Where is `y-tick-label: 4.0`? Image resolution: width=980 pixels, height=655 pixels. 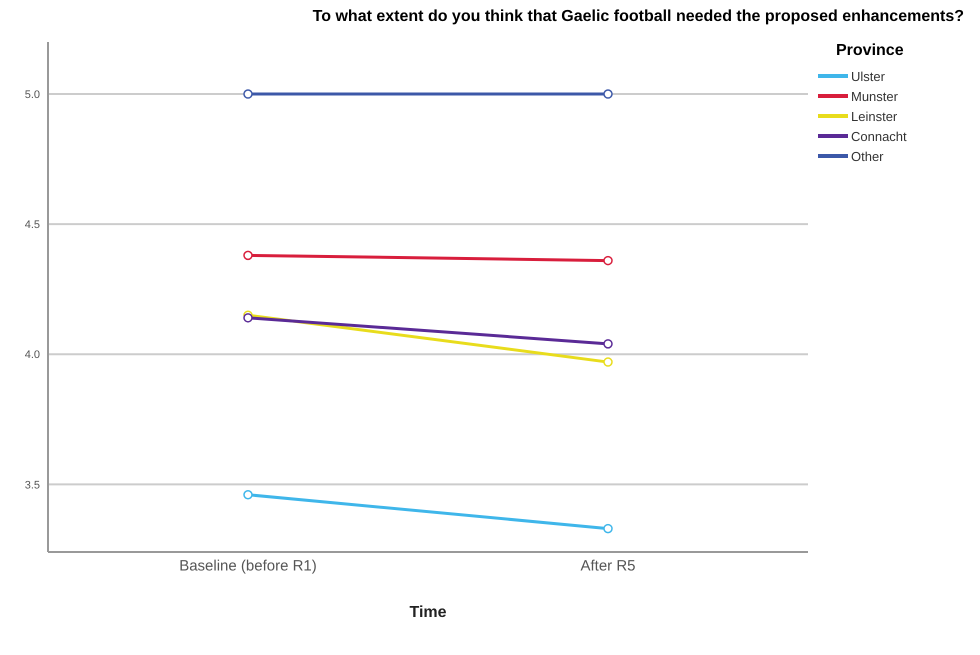 y-tick-label: 4.0 is located at coordinates (32, 355).